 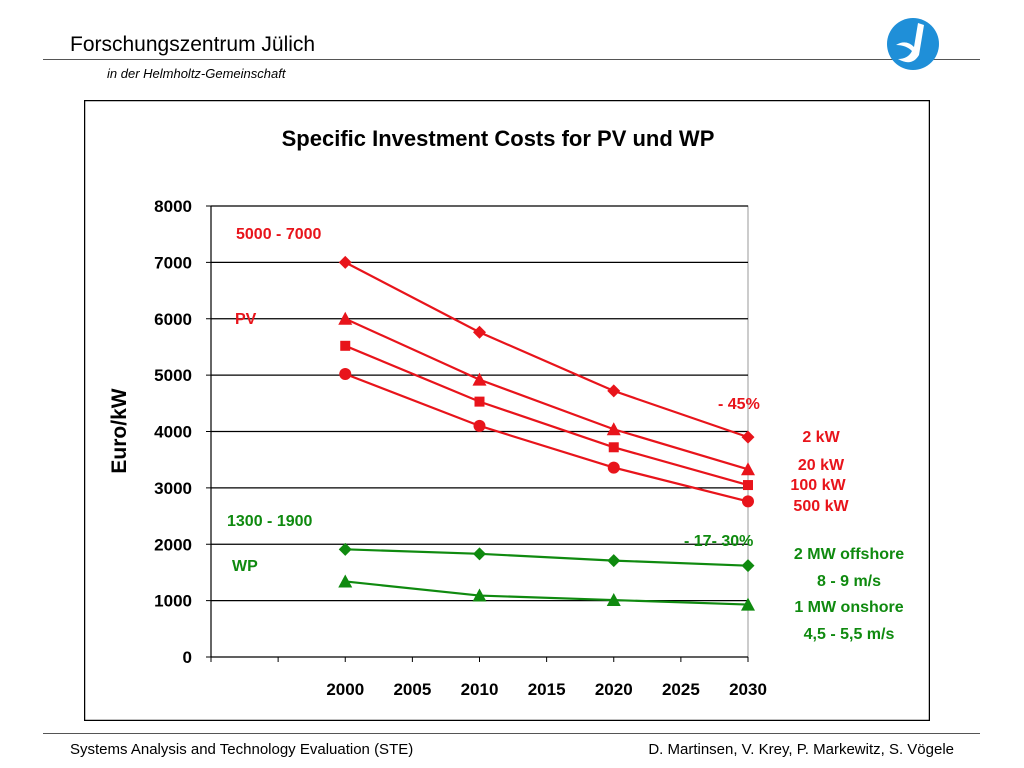 I want to click on legend-2mw-offshore: 2 MW offshore, so click(x=849, y=554).